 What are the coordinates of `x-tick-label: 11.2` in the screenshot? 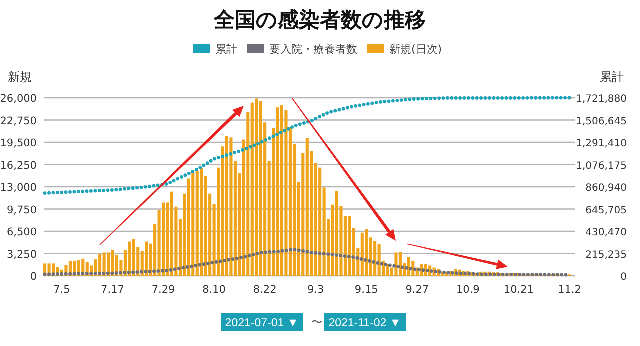 It's located at (570, 290).